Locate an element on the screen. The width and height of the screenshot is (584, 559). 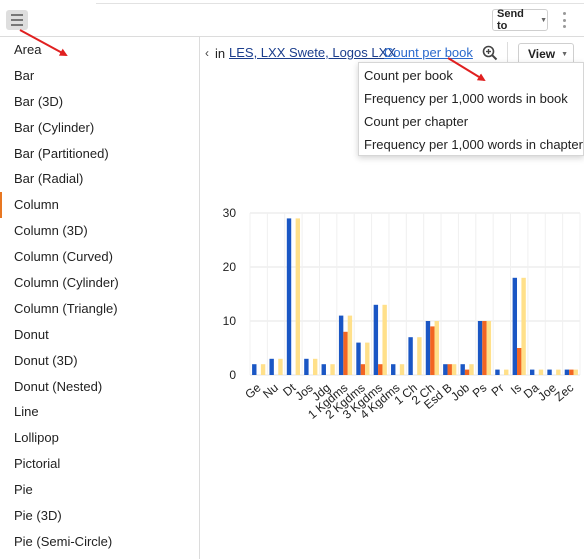
sidebar-item: Column (3D) is located at coordinates (51, 231).